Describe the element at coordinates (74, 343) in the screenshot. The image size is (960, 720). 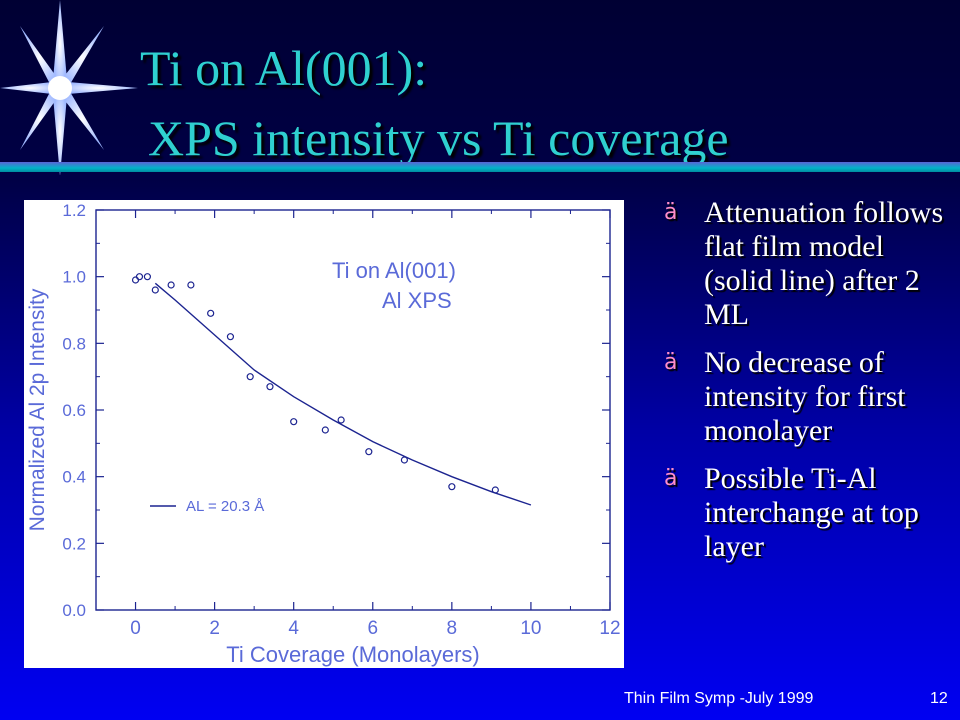
I see `y-tick-label: 0.8` at that location.